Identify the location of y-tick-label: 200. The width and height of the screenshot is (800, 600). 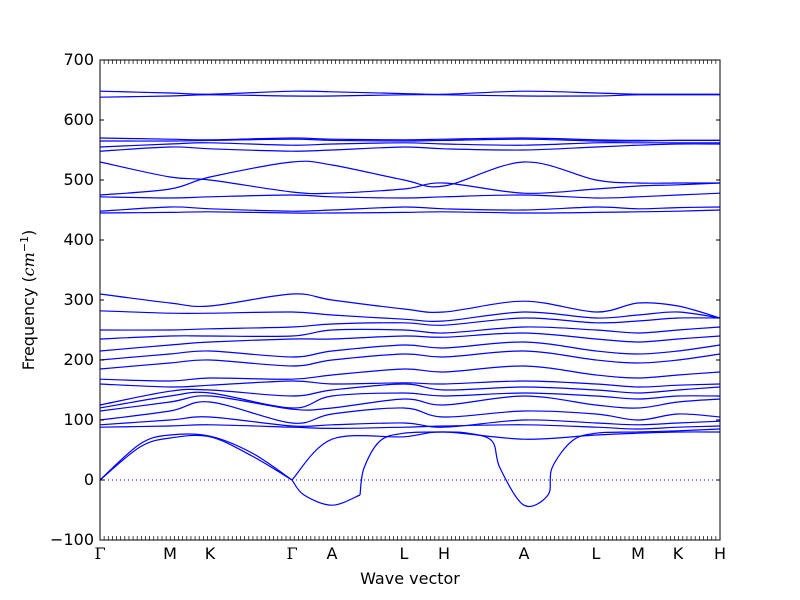
(78, 359).